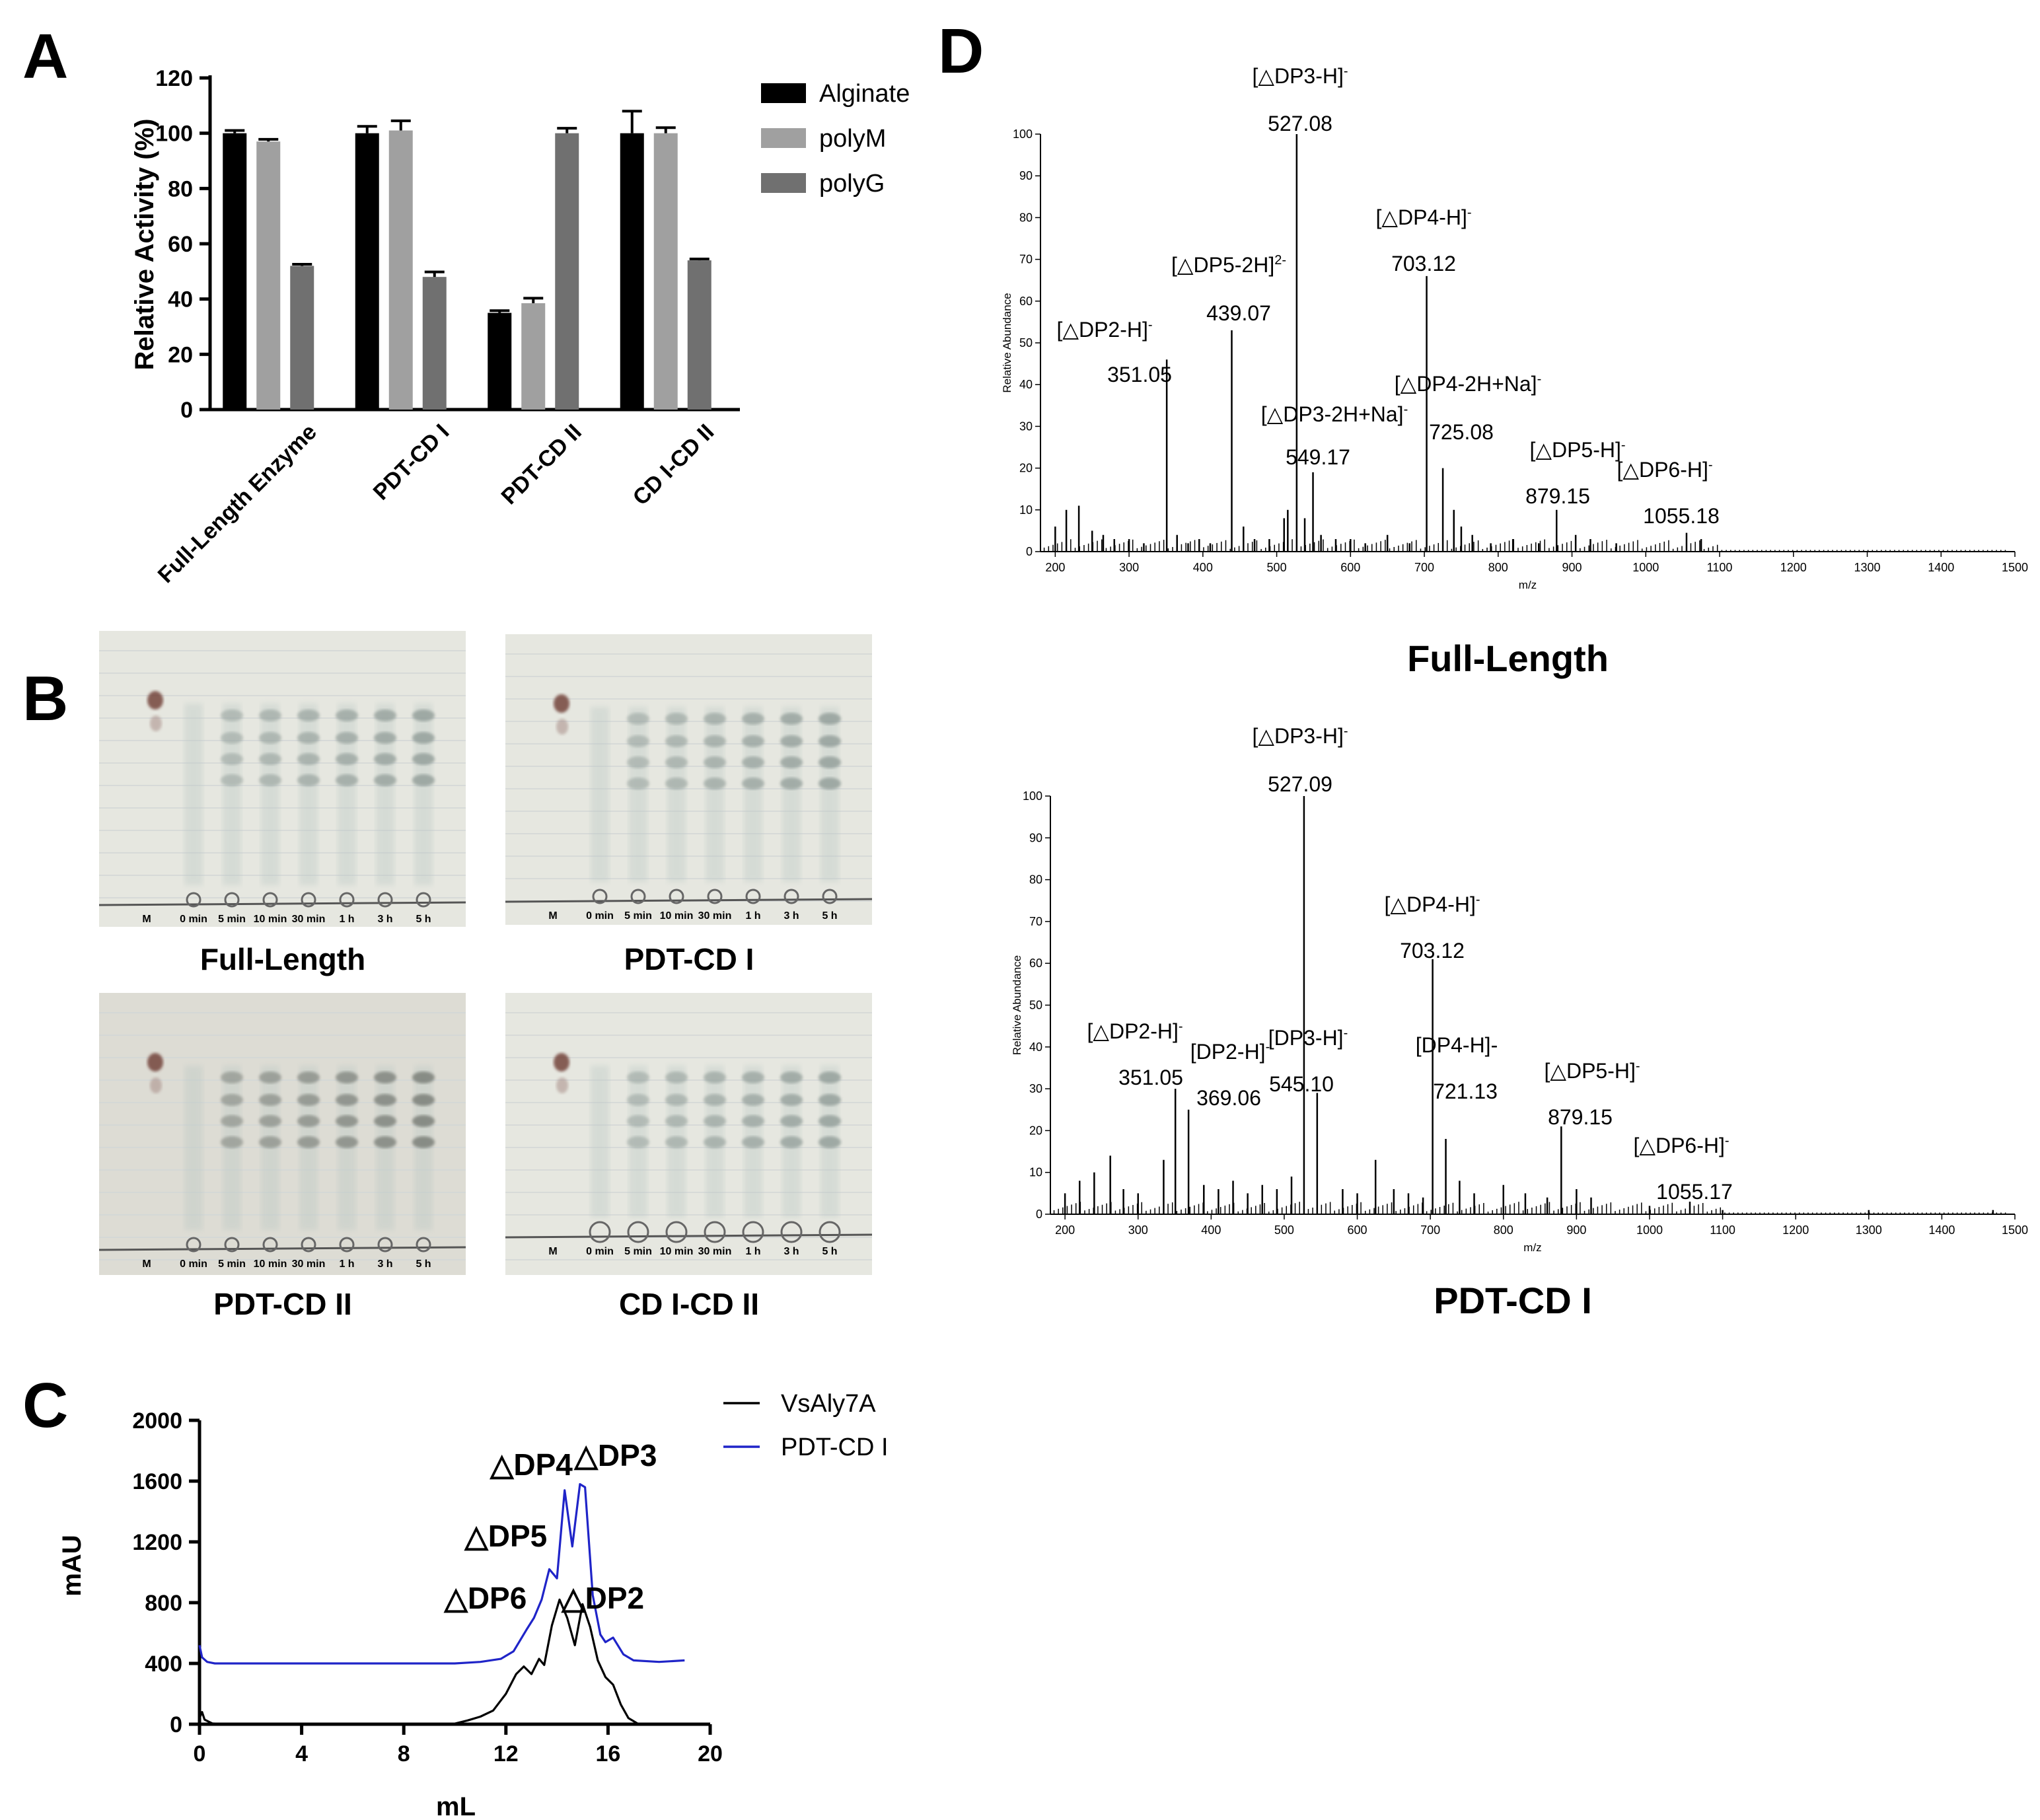 This screenshot has height=1820, width=2040. What do you see at coordinates (1150, 1077) in the screenshot?
I see `ms-peak-mz: 351.05` at bounding box center [1150, 1077].